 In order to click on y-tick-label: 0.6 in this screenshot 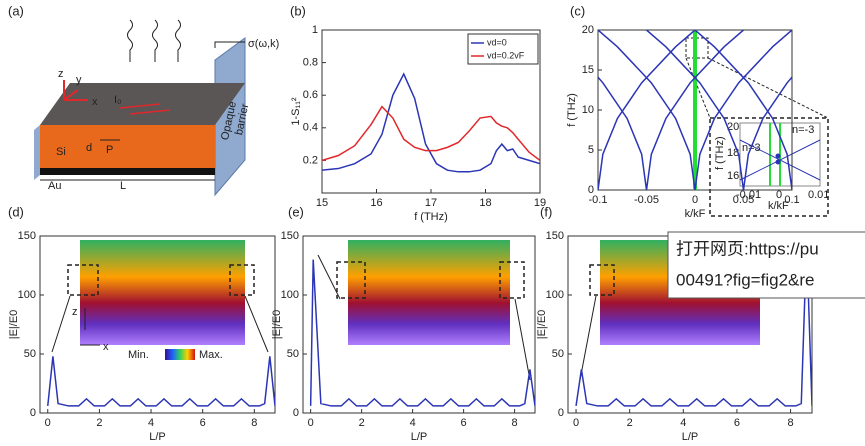, I will do `click(310, 95)`.